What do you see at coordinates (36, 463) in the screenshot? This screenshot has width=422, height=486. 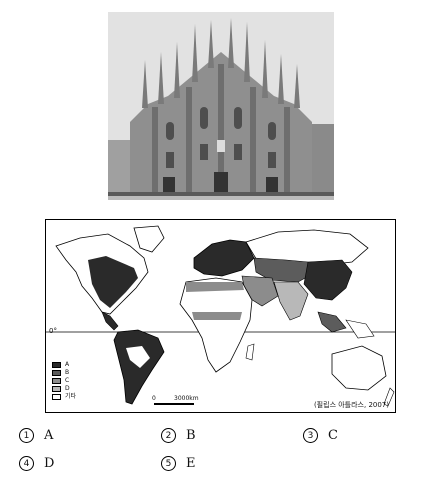 I see `choice-4: 4 D` at bounding box center [36, 463].